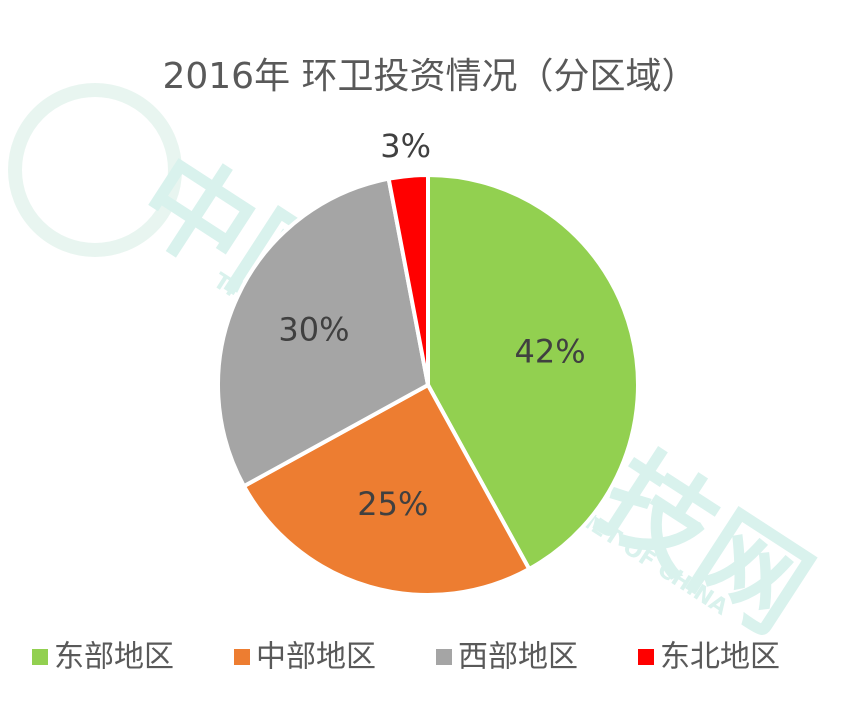 The height and width of the screenshot is (707, 857). What do you see at coordinates (114, 657) in the screenshot?
I see `legend-label: 东部地区` at bounding box center [114, 657].